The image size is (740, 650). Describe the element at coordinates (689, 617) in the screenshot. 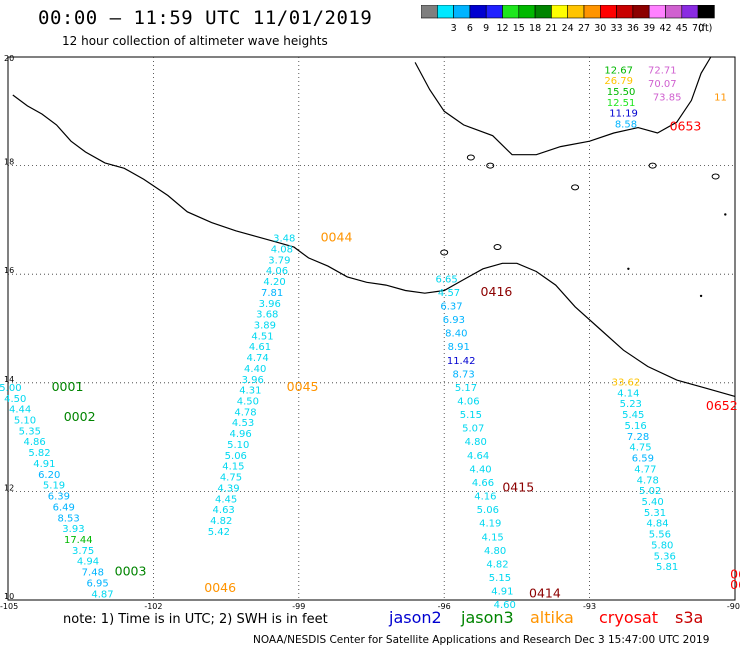

I see `legend-s3a: s3a` at that location.